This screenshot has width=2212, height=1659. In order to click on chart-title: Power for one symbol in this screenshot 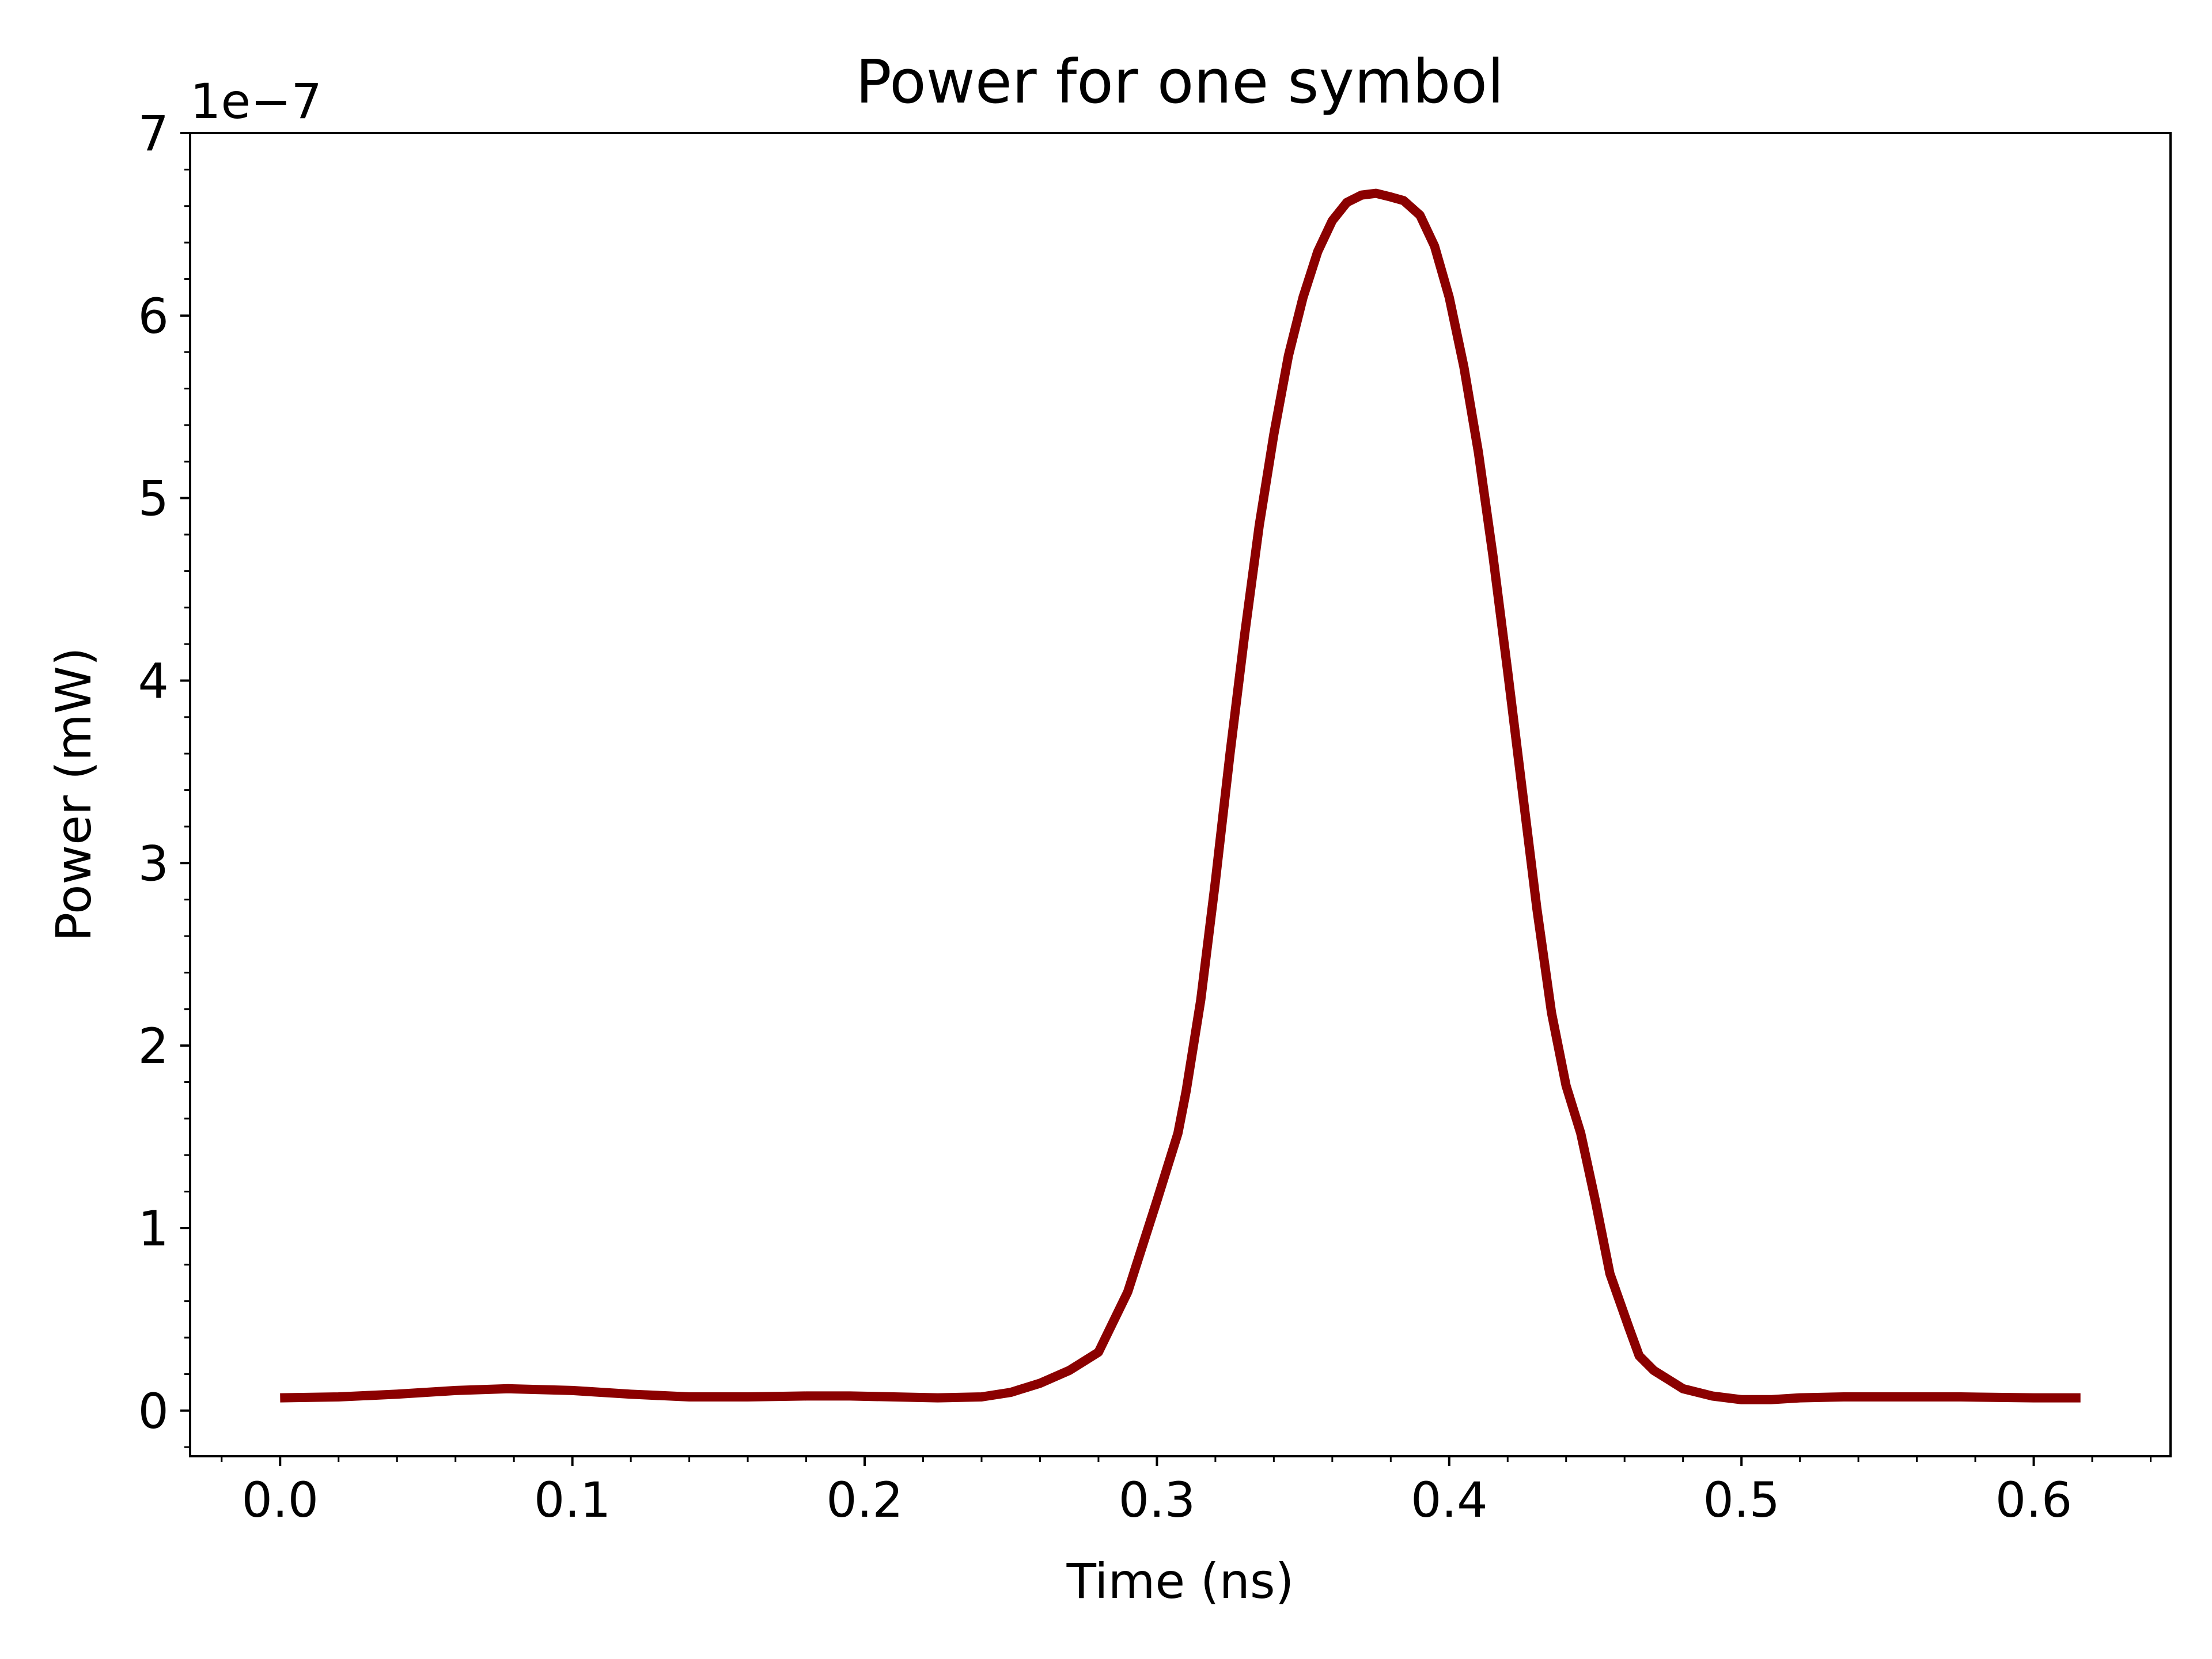, I will do `click(1179, 82)`.